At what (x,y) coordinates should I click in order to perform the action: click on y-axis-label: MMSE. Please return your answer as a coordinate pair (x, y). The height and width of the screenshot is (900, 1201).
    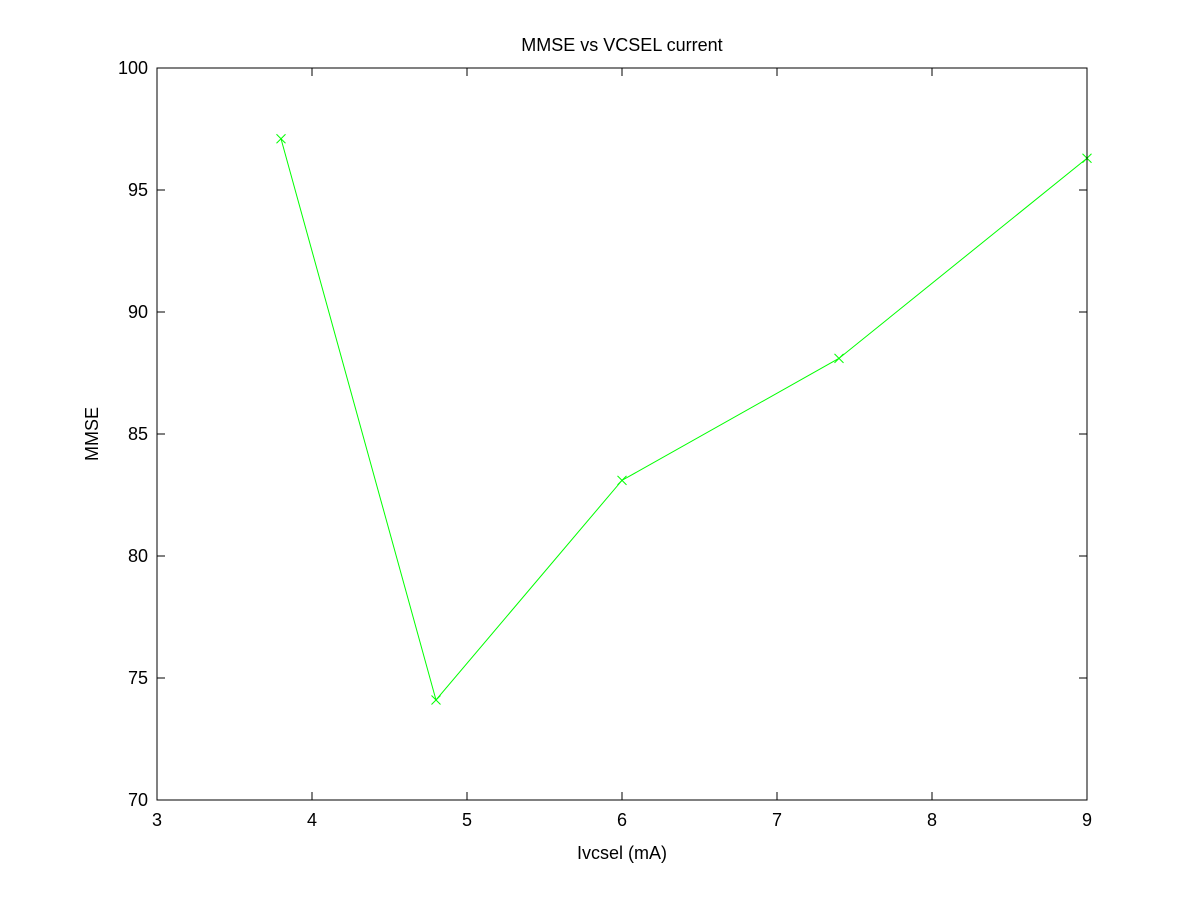
    Looking at the image, I should click on (92, 434).